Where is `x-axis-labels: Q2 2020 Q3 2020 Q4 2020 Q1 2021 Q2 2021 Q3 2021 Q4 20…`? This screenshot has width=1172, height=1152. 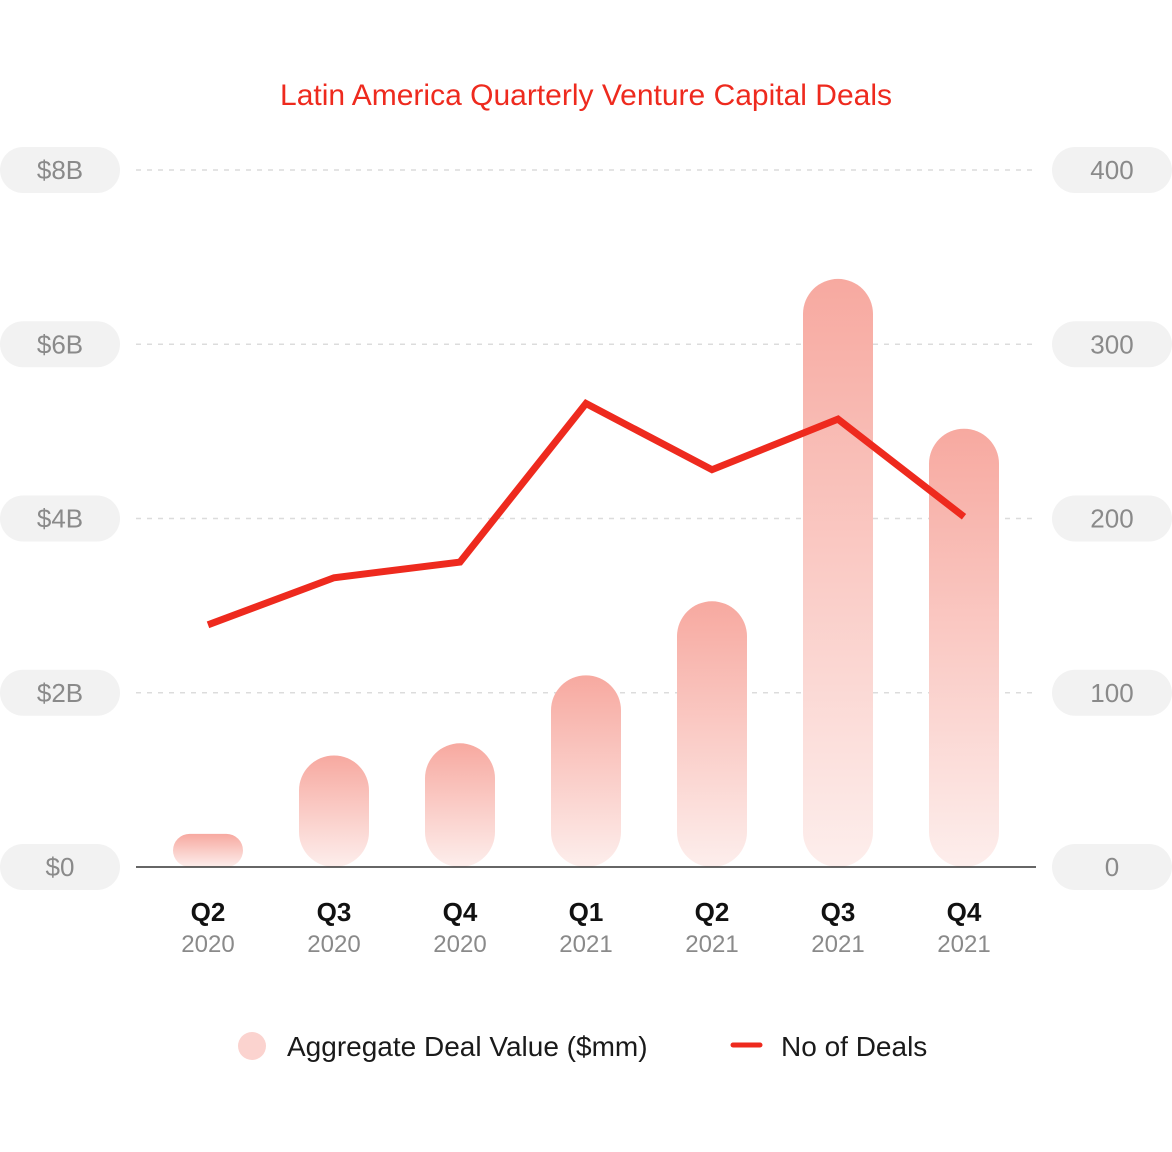 x-axis-labels: Q2 2020 Q3 2020 Q4 2020 Q1 2021 Q2 2021 Q3 2021 Q4 20… is located at coordinates (585, 927).